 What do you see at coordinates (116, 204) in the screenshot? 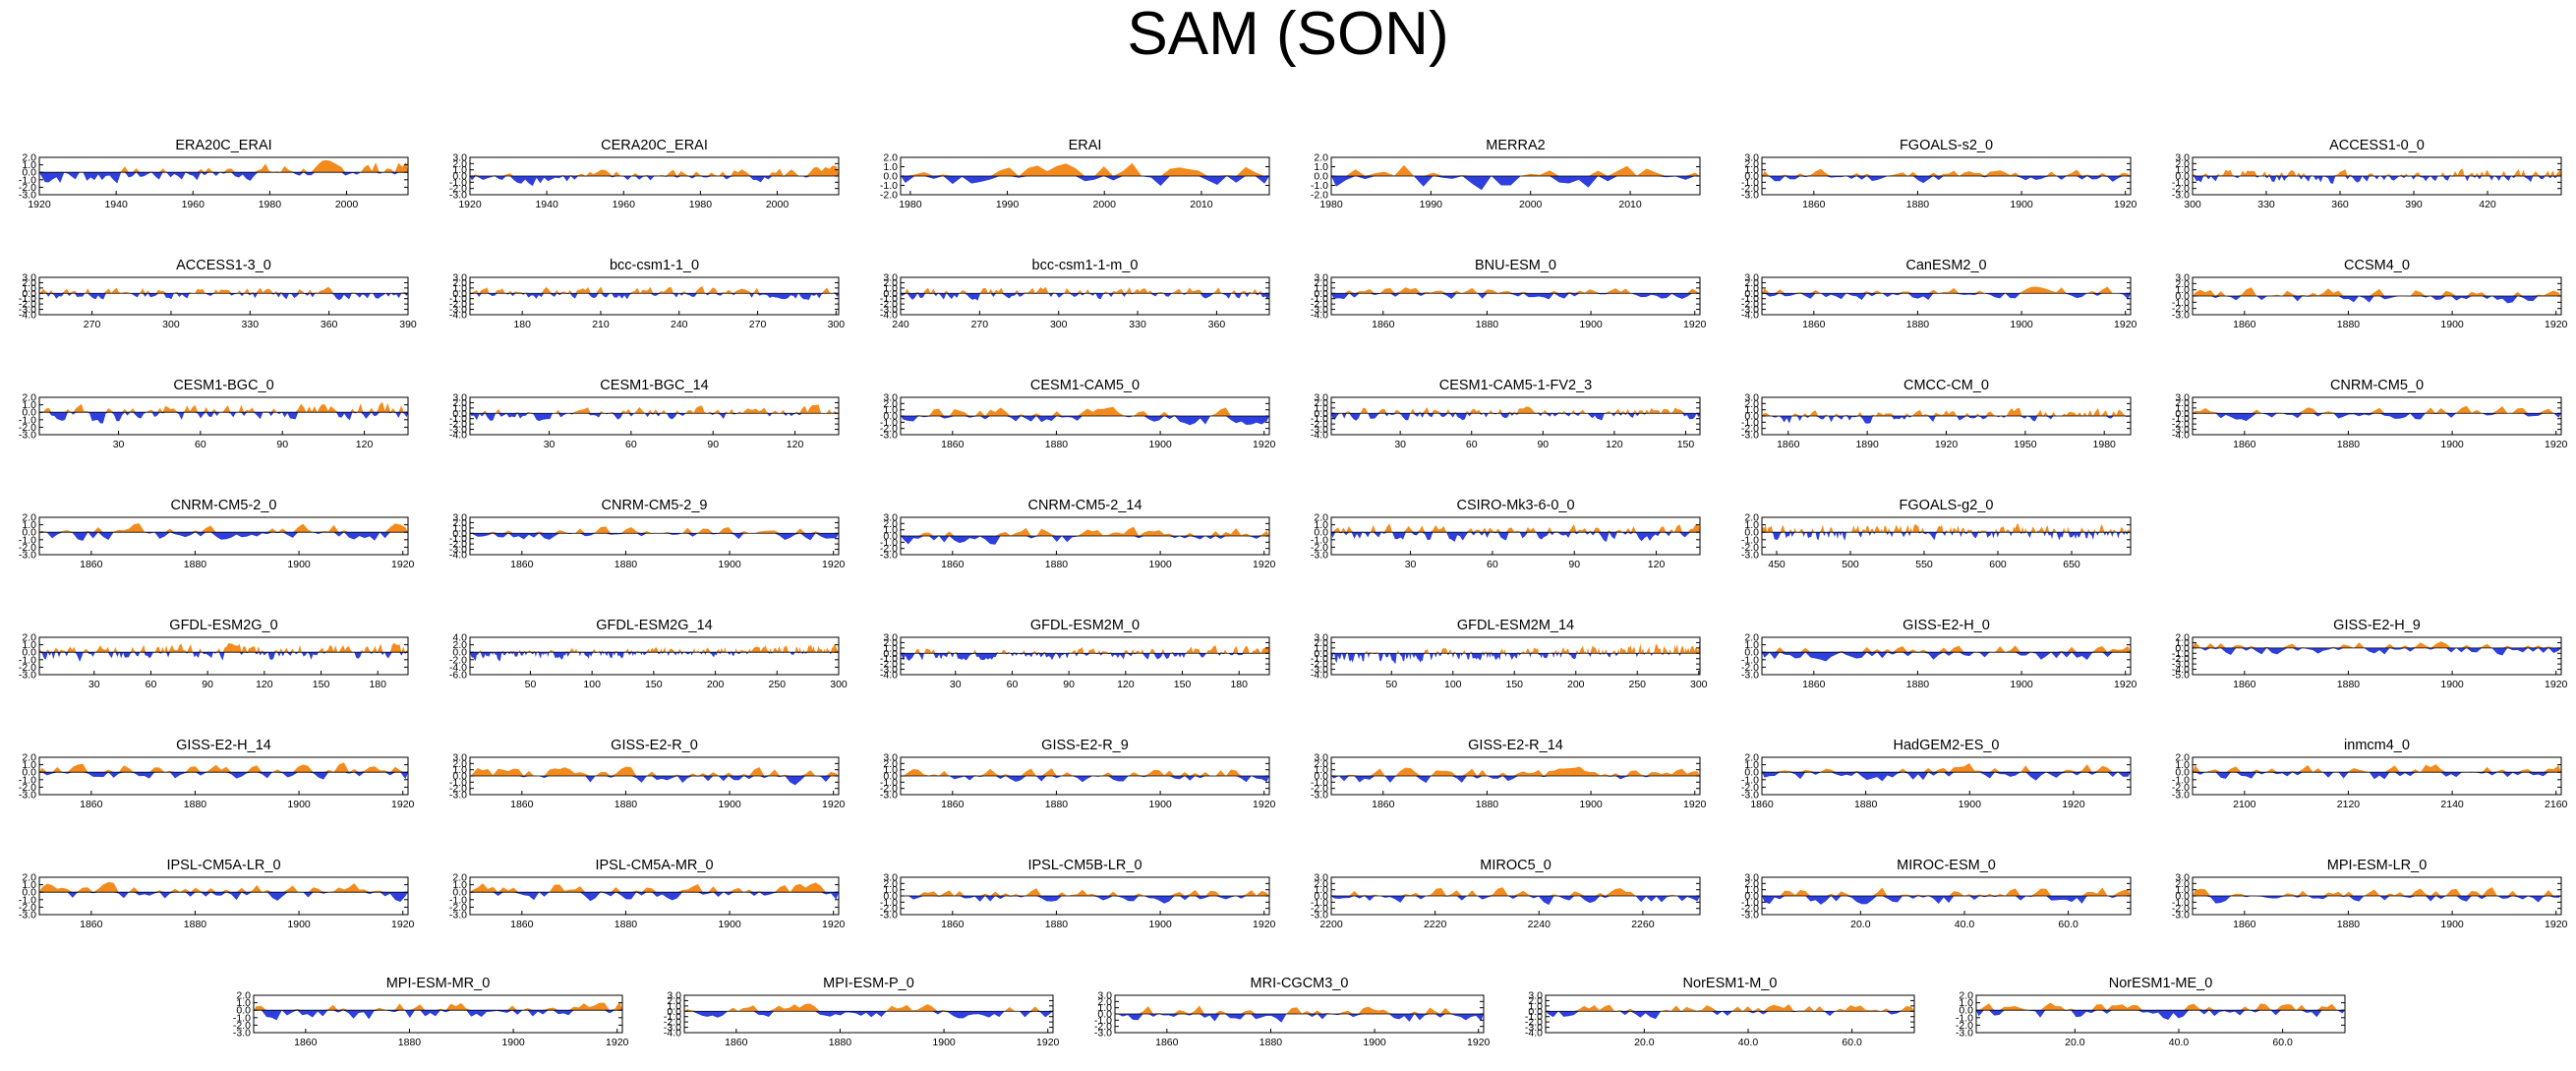
I see `x-tick-label: 1940` at bounding box center [116, 204].